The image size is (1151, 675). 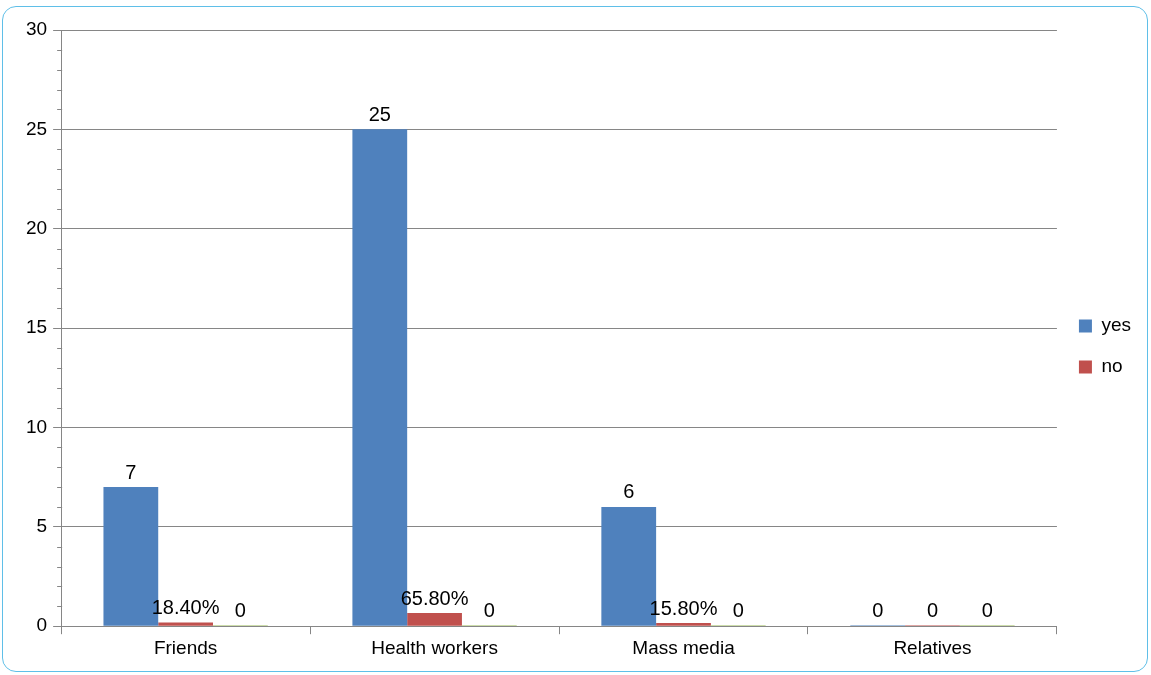 I want to click on y-tick-label: 30, so click(x=36, y=29).